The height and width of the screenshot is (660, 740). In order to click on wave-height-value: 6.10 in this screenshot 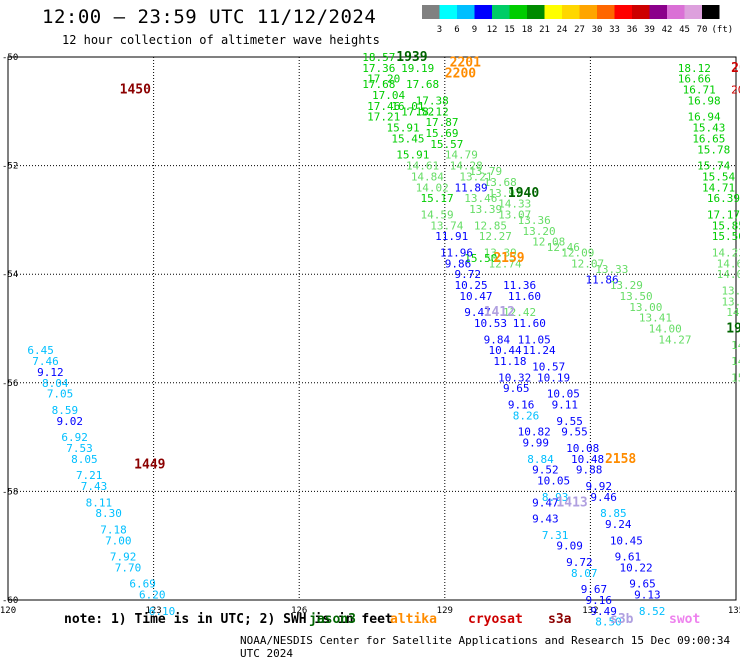, I will do `click(162, 611)`.